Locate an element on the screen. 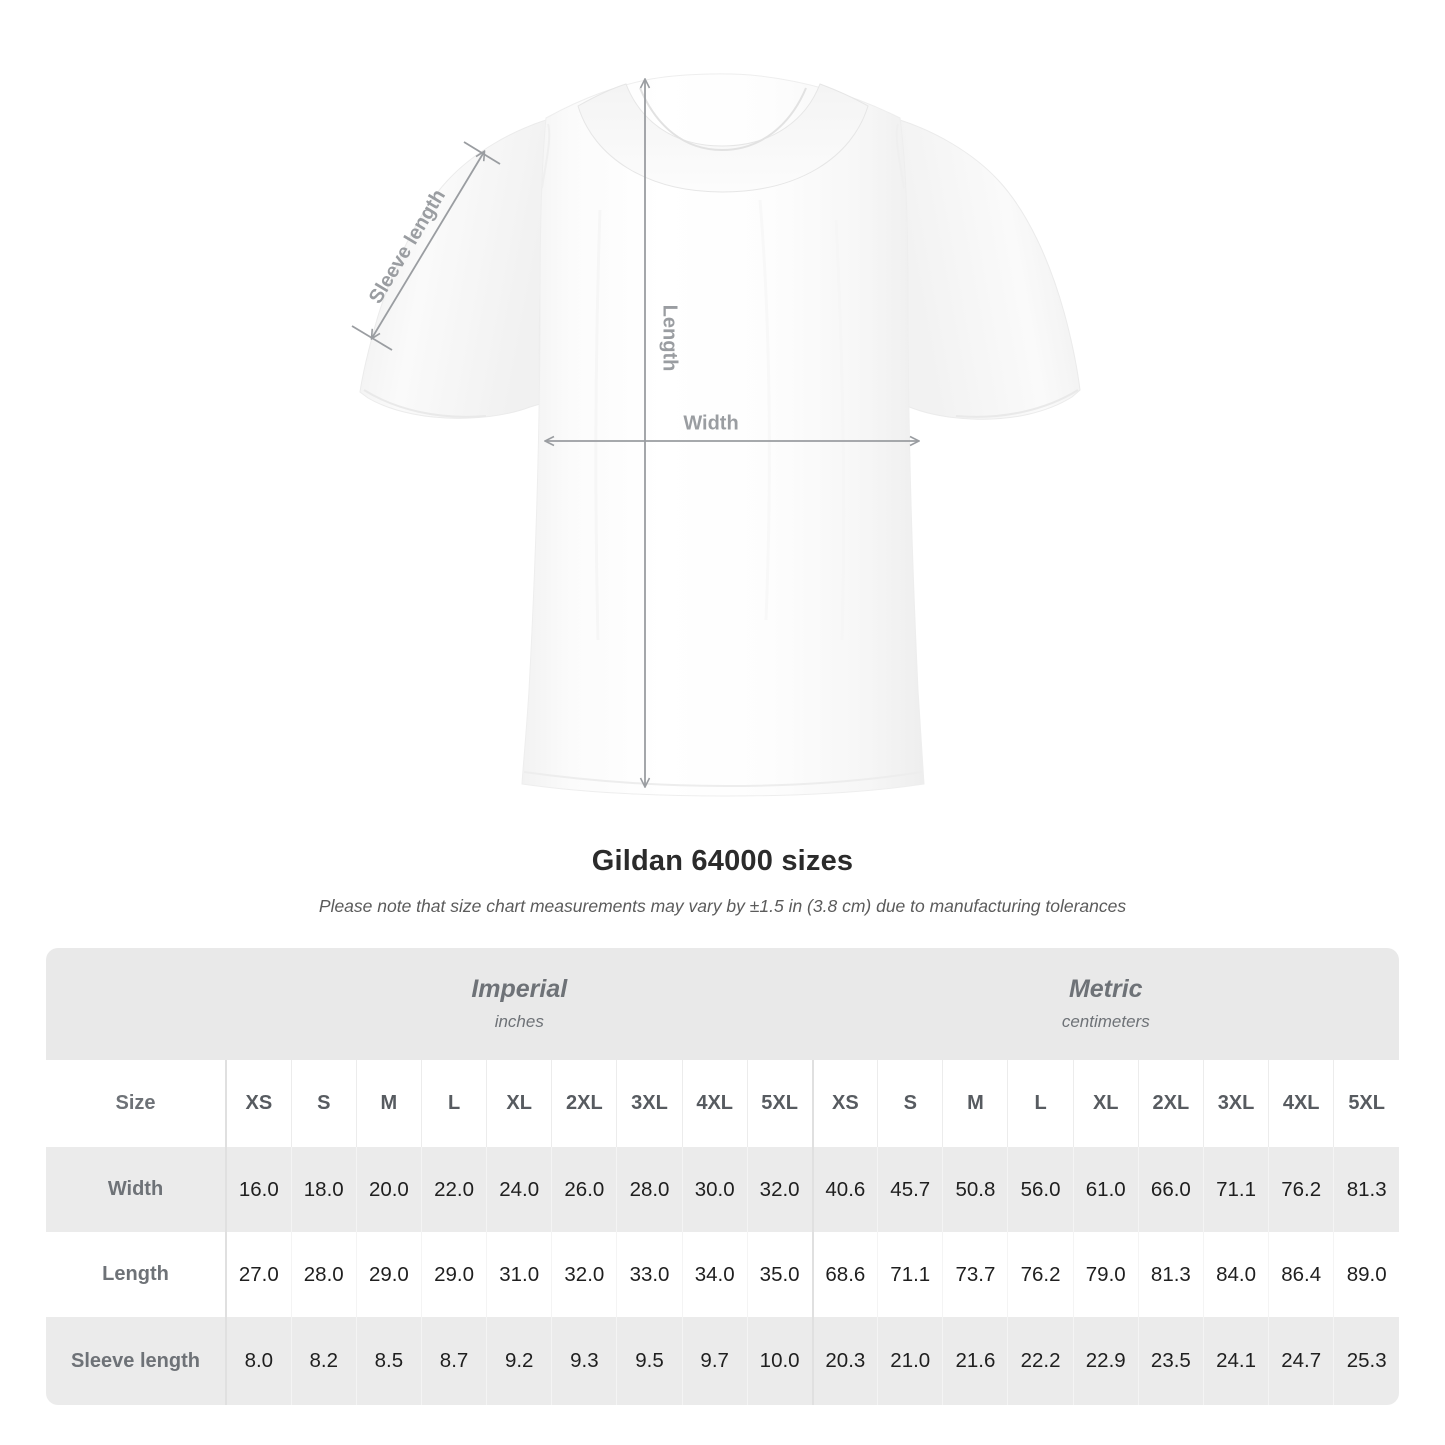 The image size is (1445, 1445). shirt-torso is located at coordinates (723, 435).